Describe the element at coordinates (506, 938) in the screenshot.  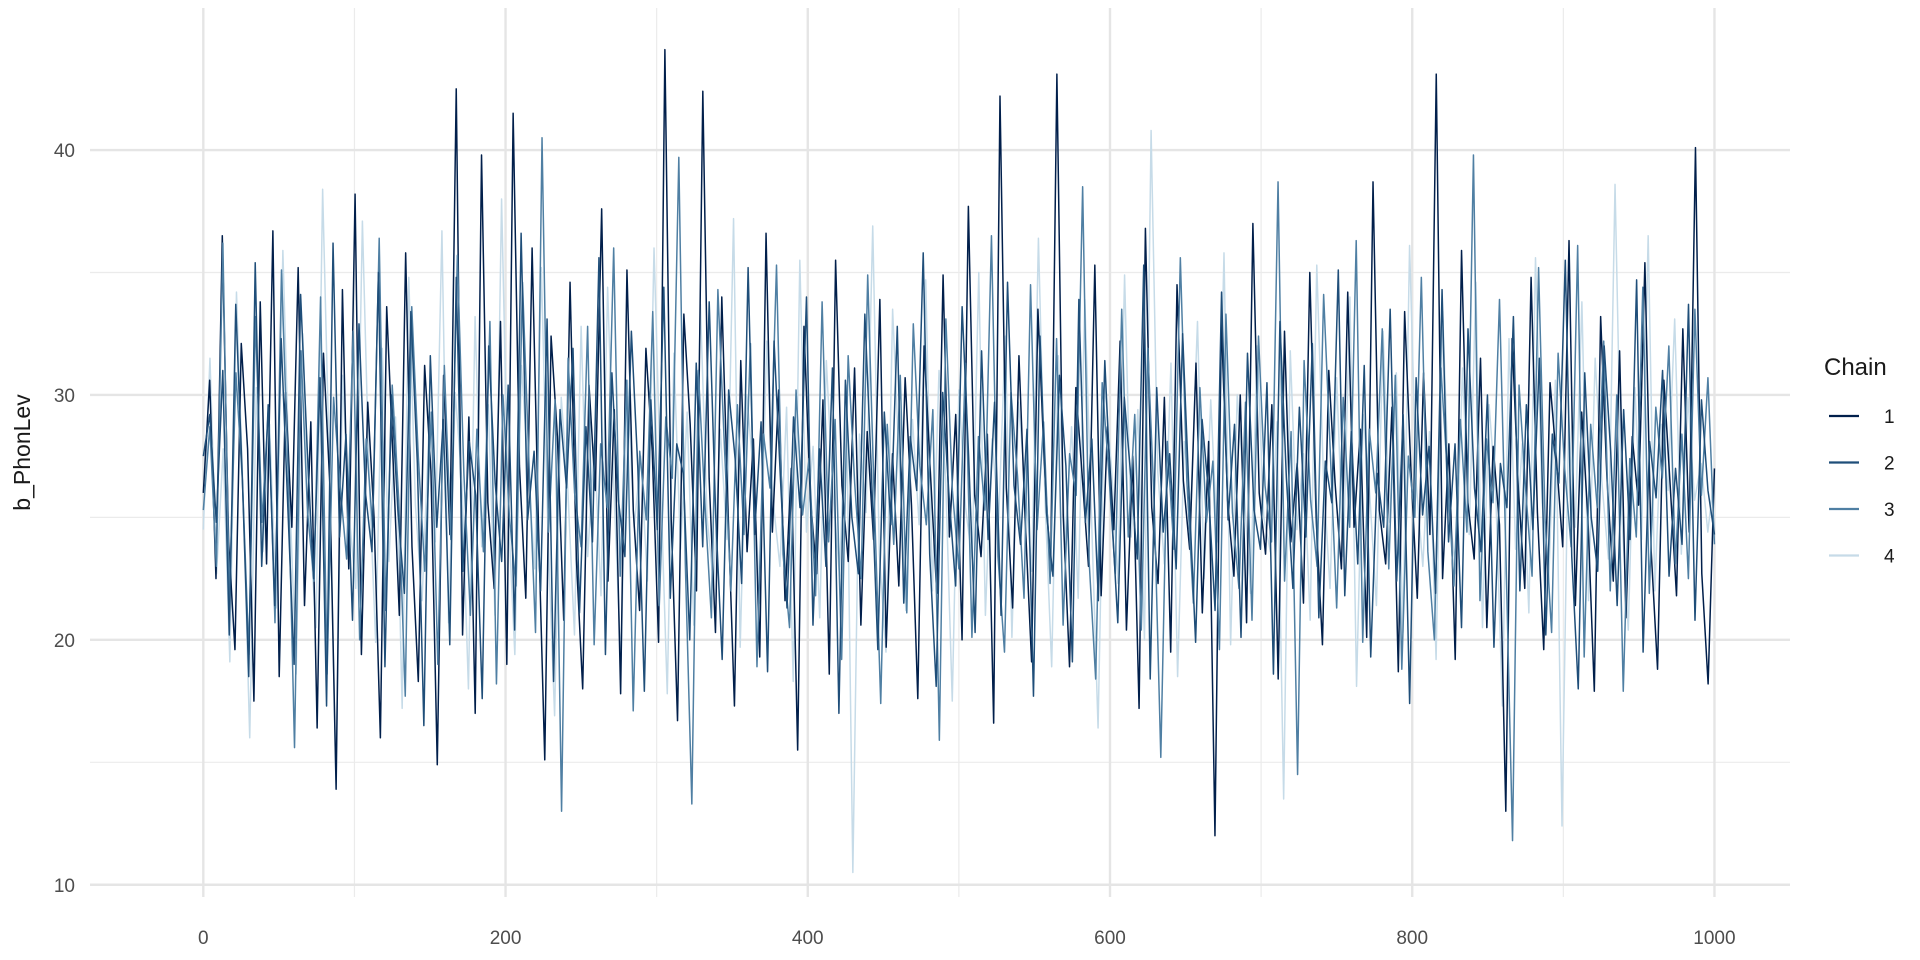
I see `x-tick-label: 200` at that location.